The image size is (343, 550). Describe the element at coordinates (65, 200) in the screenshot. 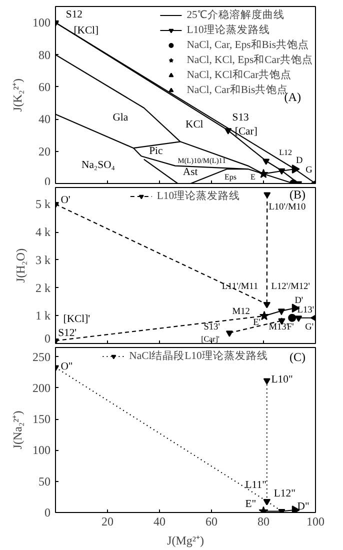

I see `annotation: O'` at that location.